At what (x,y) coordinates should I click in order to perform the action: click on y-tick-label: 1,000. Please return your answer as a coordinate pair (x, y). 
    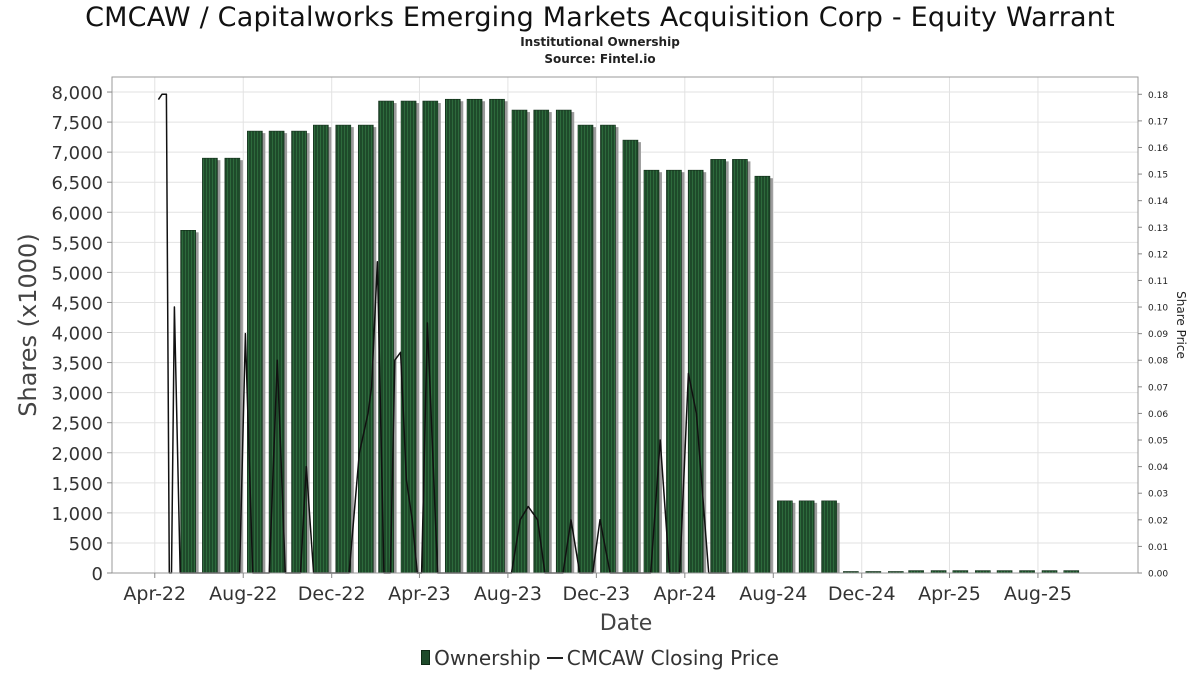
    Looking at the image, I should click on (77, 514).